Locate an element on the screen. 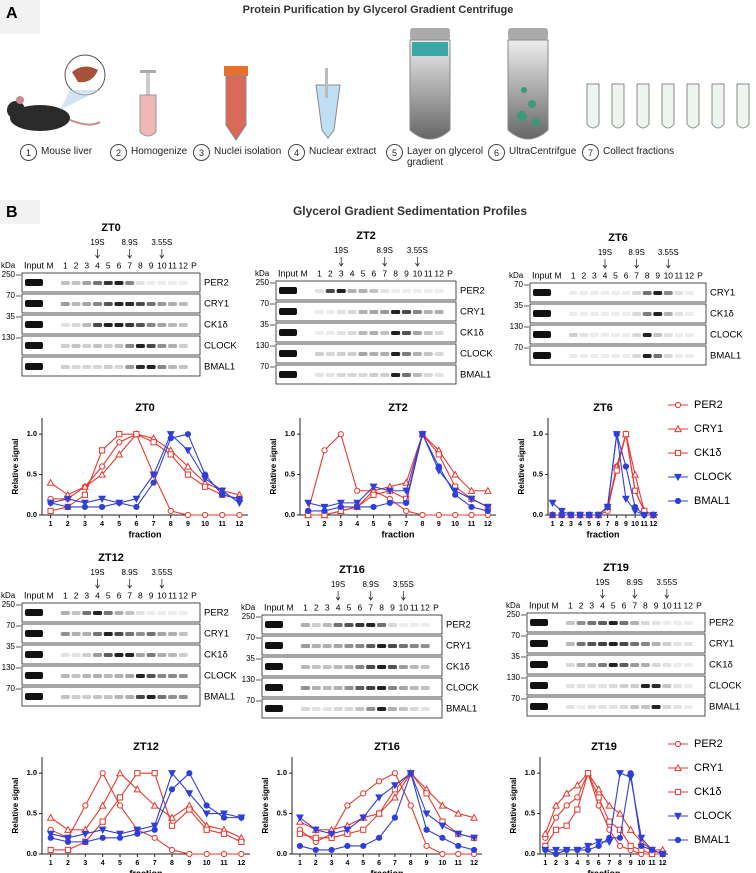 The width and height of the screenshot is (756, 873). kda-label: 250 is located at coordinates (514, 614).